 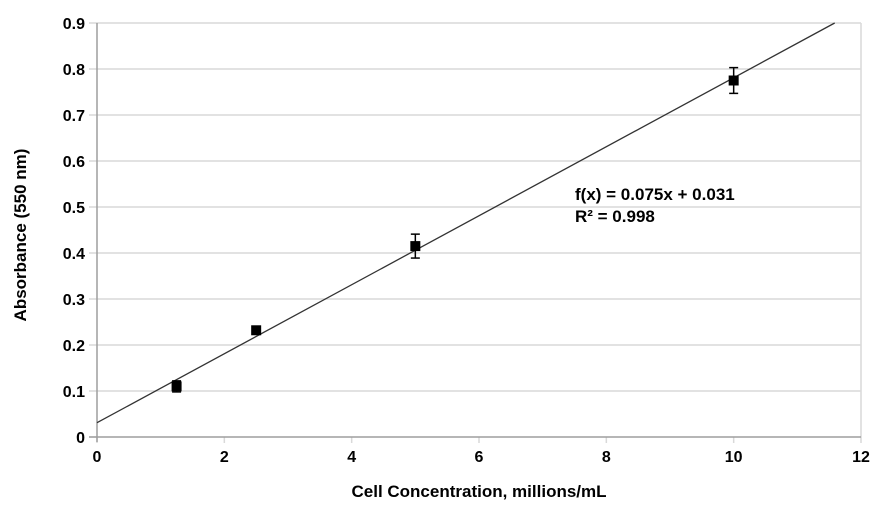 I want to click on trendline-annotation: f(x) = 0.075x + 0.031 R² = 0.998, so click(x=655, y=206).